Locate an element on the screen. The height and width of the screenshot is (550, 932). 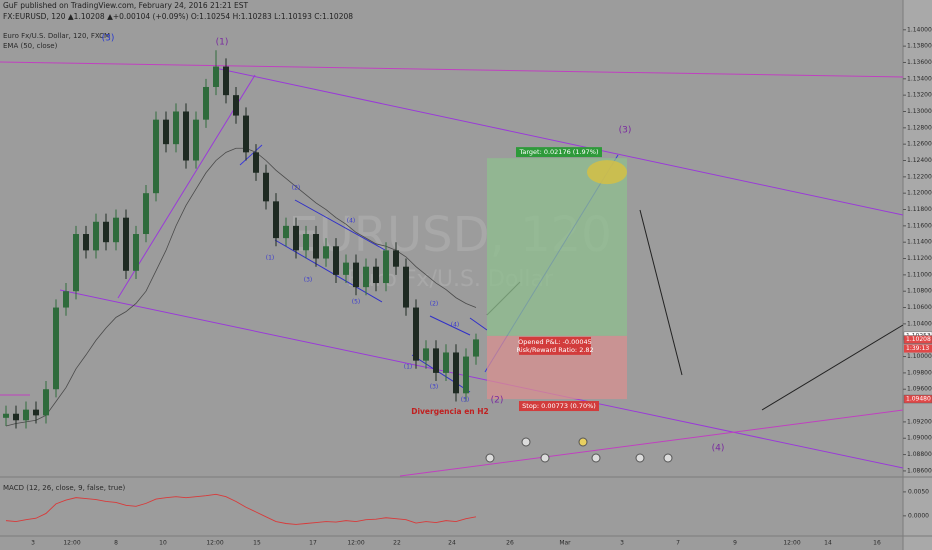
x-tick-label: 3 is located at coordinates (33, 543).